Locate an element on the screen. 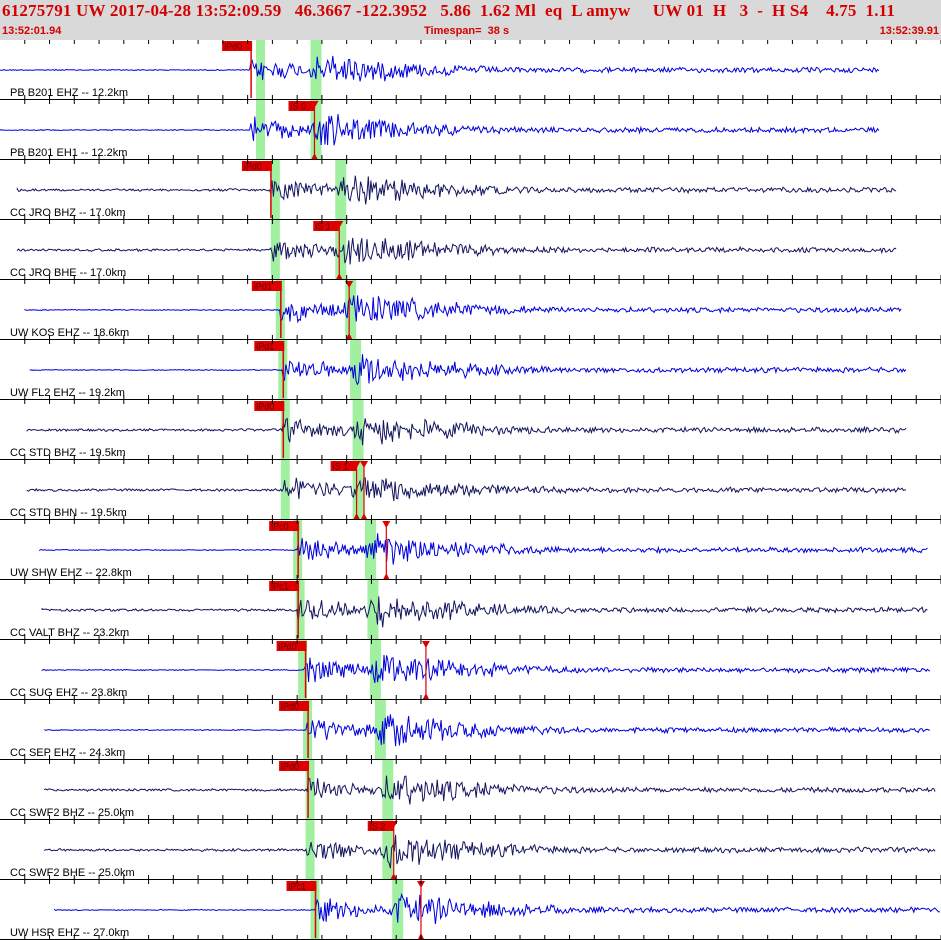 This screenshot has height=940, width=941. trace-panel: iS 0 PB B201 EH1 -- 12.2km is located at coordinates (470, 130).